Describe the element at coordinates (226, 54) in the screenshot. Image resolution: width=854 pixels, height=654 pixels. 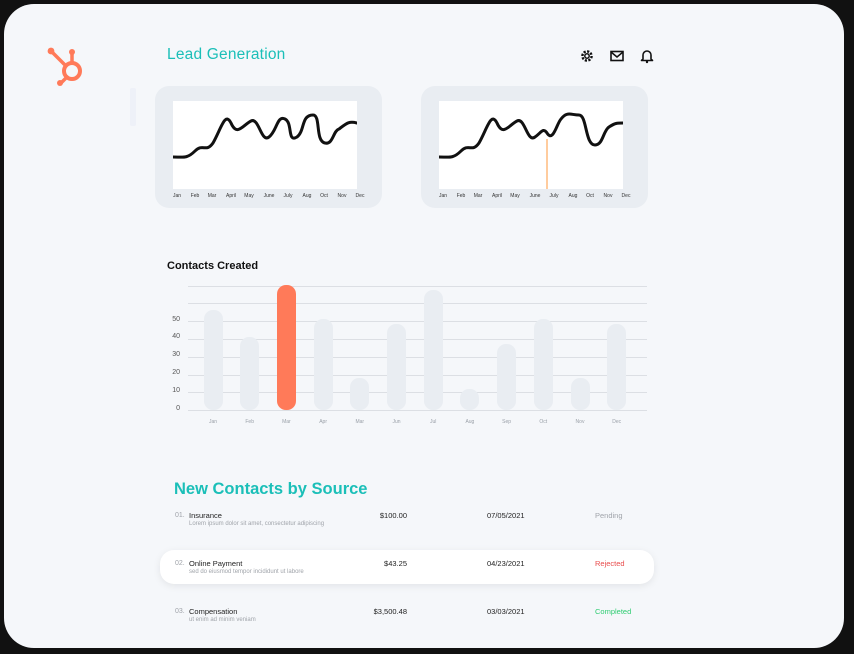
I see `page-title: Lead Generation` at that location.